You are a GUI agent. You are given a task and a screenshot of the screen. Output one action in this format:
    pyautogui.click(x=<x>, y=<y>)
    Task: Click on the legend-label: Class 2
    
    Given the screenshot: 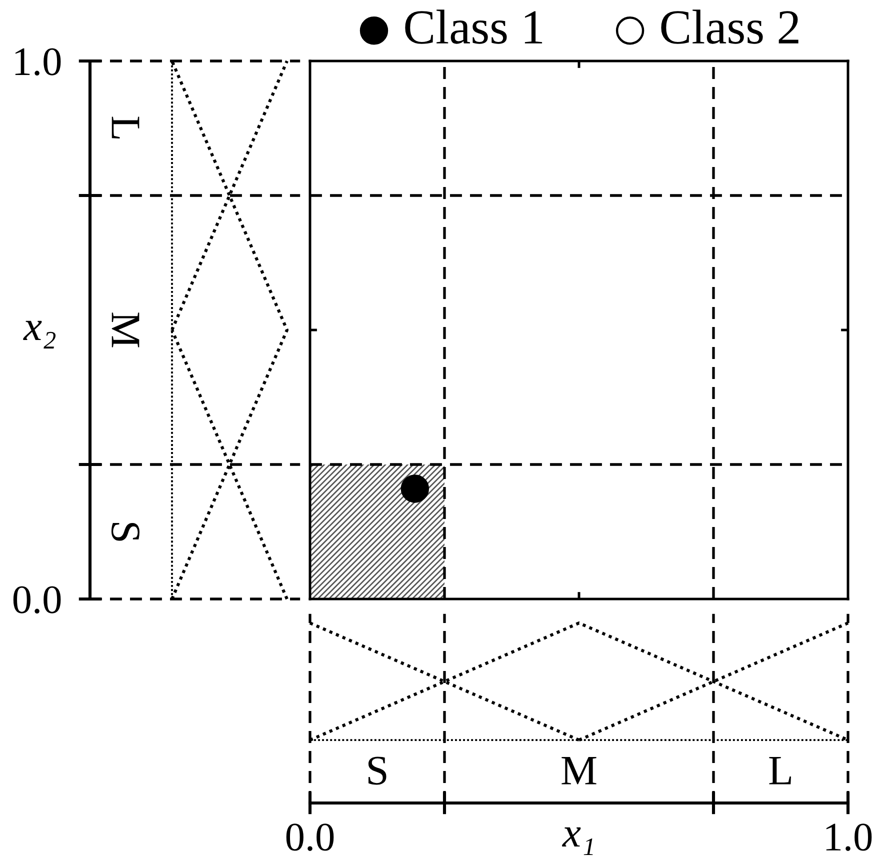 What is the action you would take?
    pyautogui.click(x=729, y=27)
    